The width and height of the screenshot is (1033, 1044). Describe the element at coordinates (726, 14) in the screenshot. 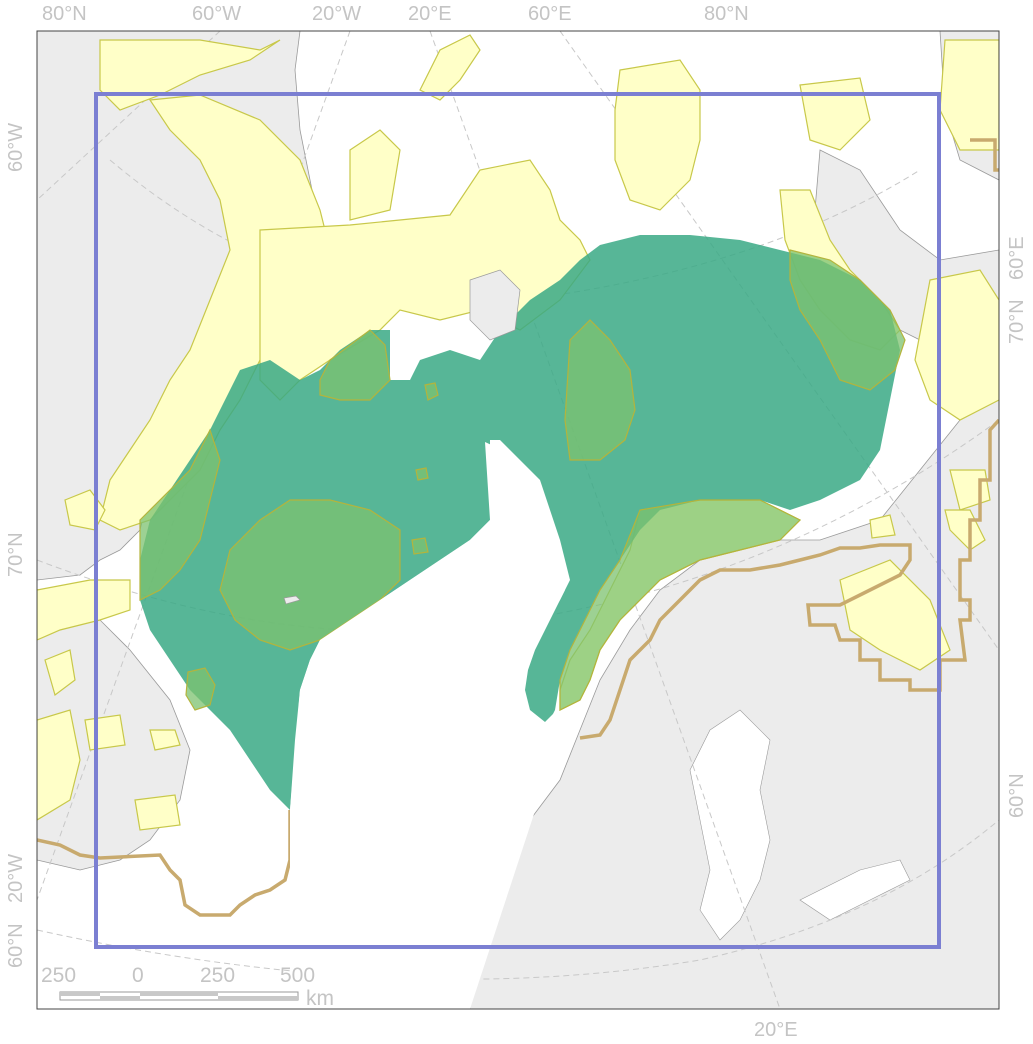

I see `label-top-80n-right: 80°N` at that location.